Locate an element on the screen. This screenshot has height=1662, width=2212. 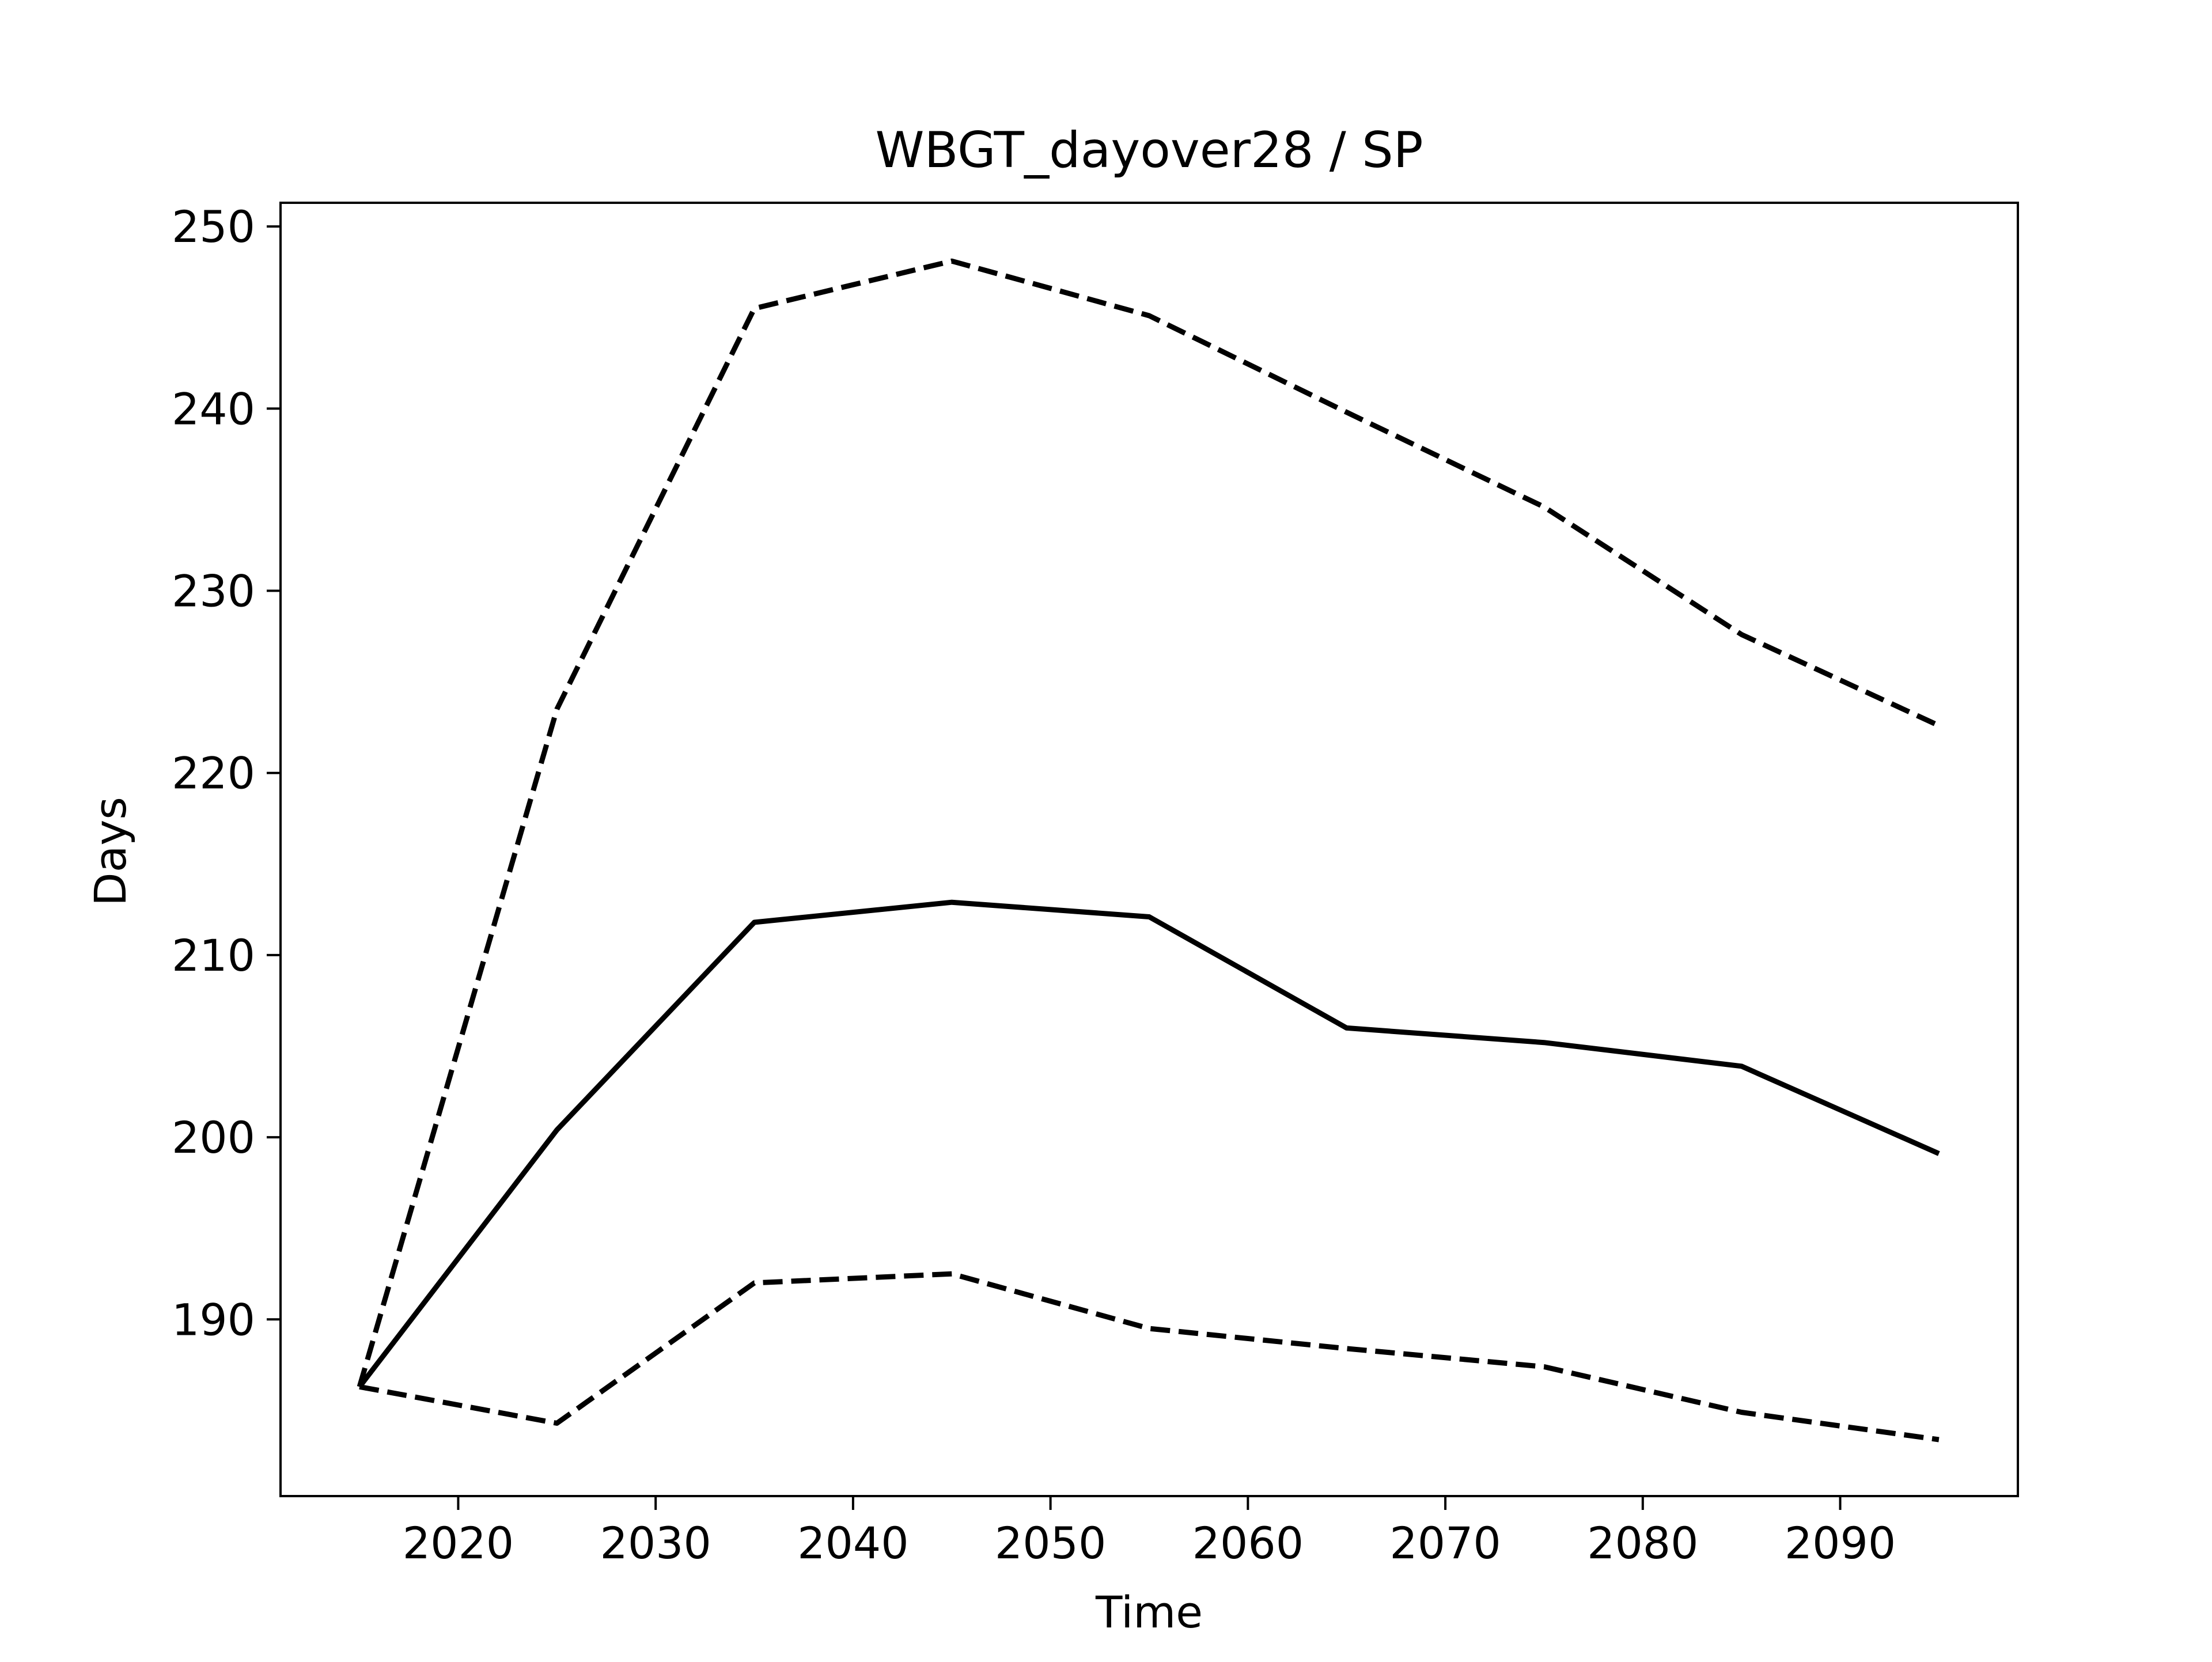
y-tick-label-190: 190 is located at coordinates (213, 1319).